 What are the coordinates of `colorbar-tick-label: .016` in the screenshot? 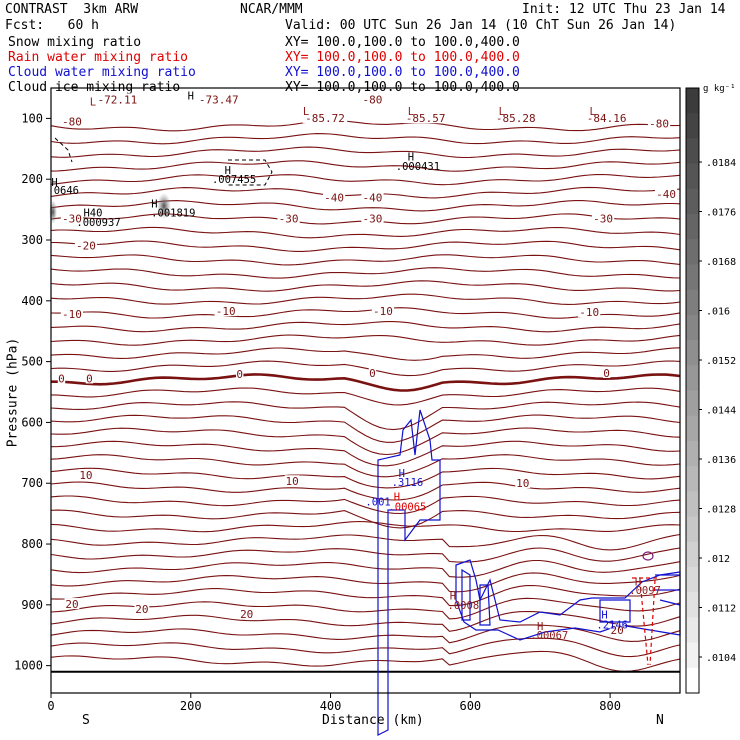 It's located at (718, 312).